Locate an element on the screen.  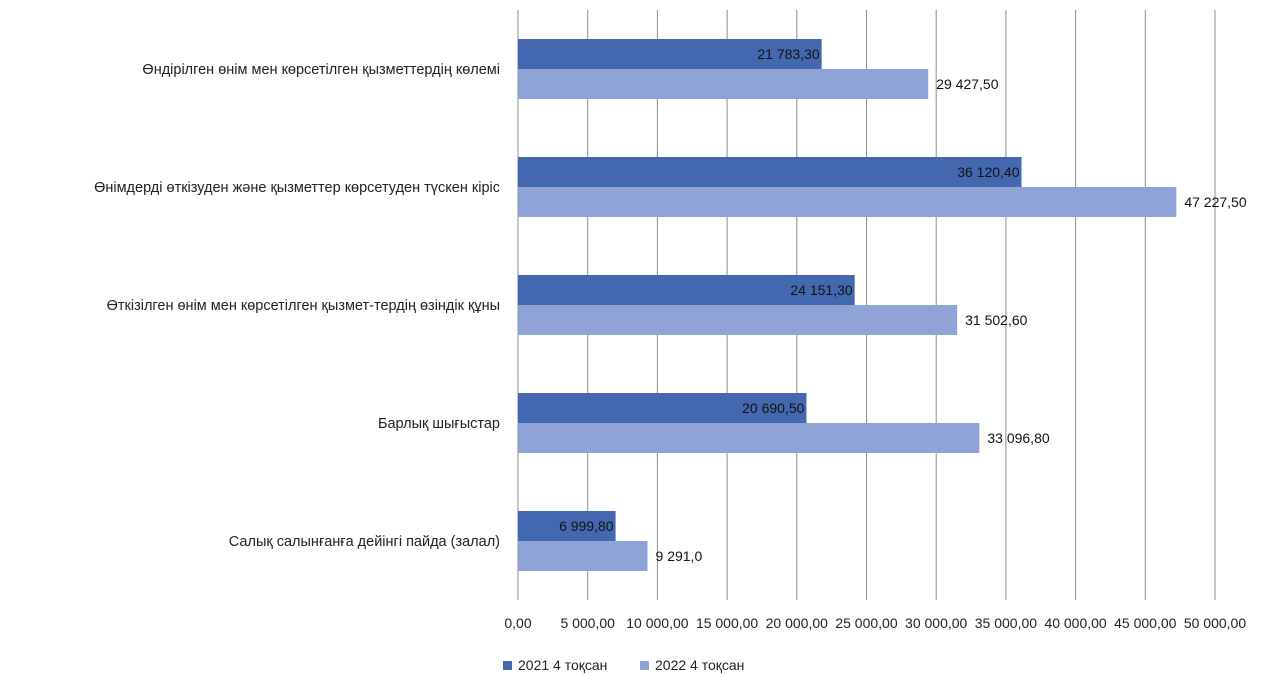
legend: 2021 4 тоқсан 2022 4 тоқсан is located at coordinates (623, 665).